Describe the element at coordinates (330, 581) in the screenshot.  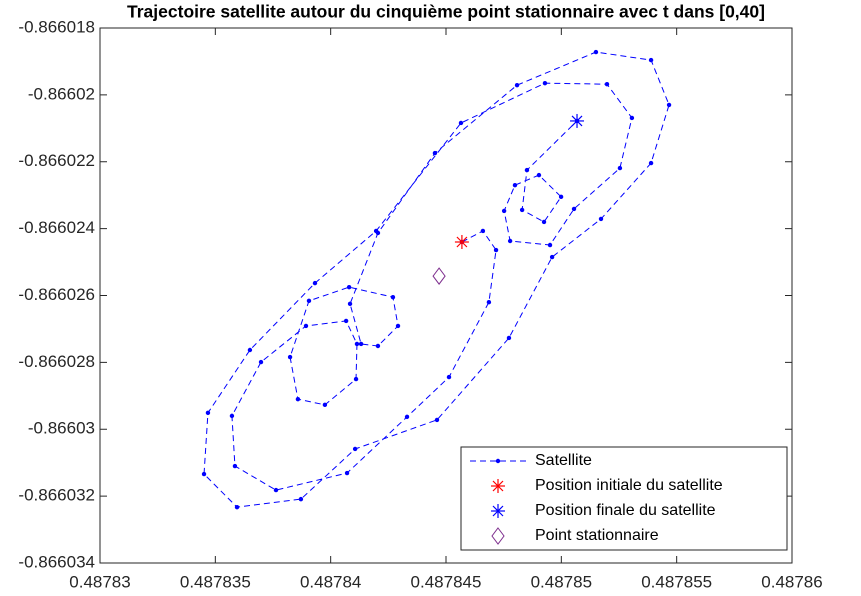
I see `x-tick-label: 0.48784` at that location.